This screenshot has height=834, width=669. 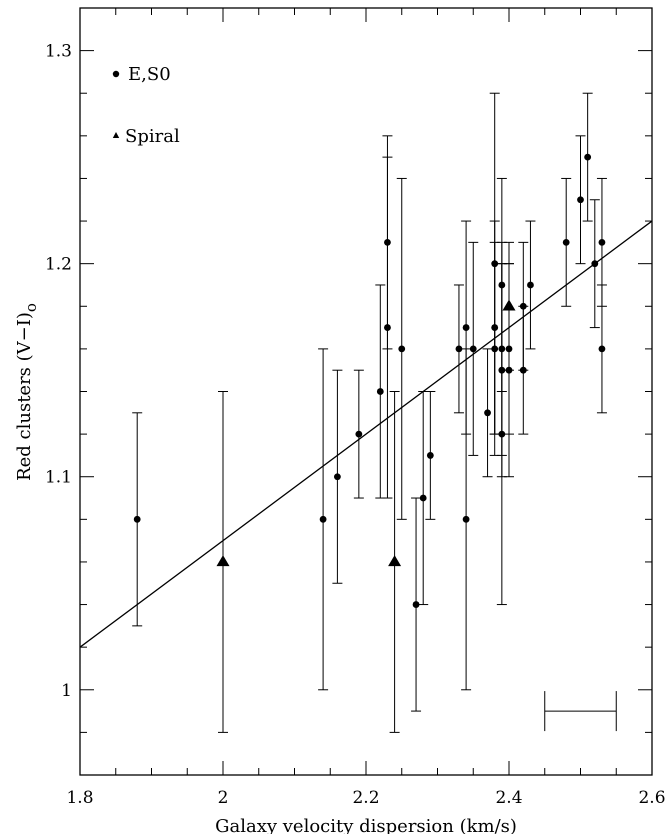 I want to click on legend: E,S0 Spiral, so click(x=146, y=105).